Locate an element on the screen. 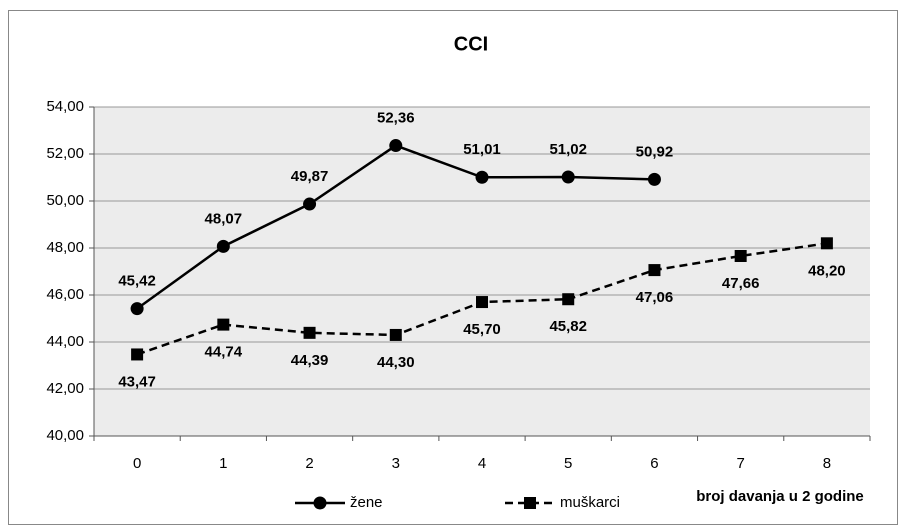 The height and width of the screenshot is (530, 906). data-label: 45,70 is located at coordinates (482, 329).